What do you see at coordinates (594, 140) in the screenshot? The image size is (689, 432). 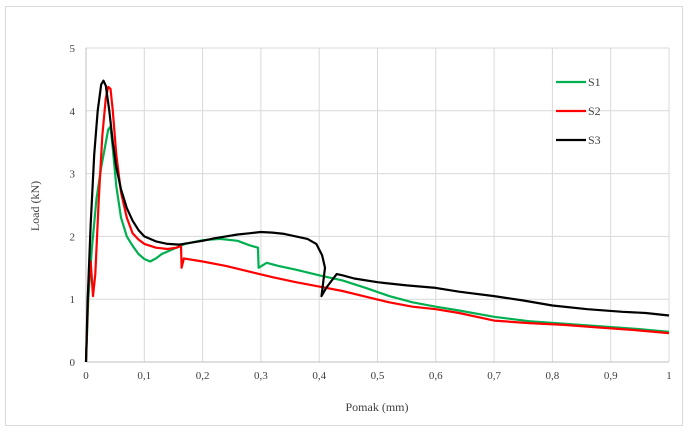 I see `legend-label-s3: S3` at bounding box center [594, 140].